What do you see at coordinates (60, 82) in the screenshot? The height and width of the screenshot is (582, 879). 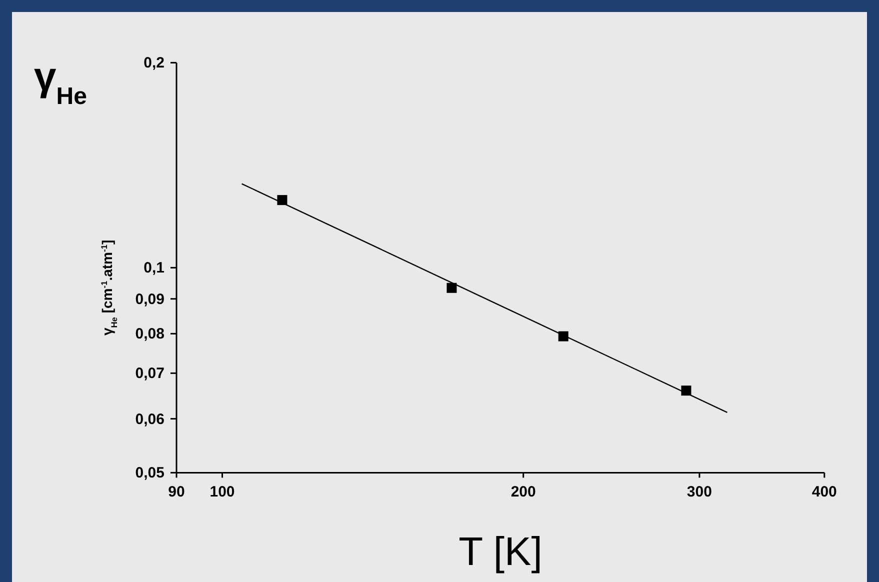 I see `chart-title: γ$_{He}$` at bounding box center [60, 82].